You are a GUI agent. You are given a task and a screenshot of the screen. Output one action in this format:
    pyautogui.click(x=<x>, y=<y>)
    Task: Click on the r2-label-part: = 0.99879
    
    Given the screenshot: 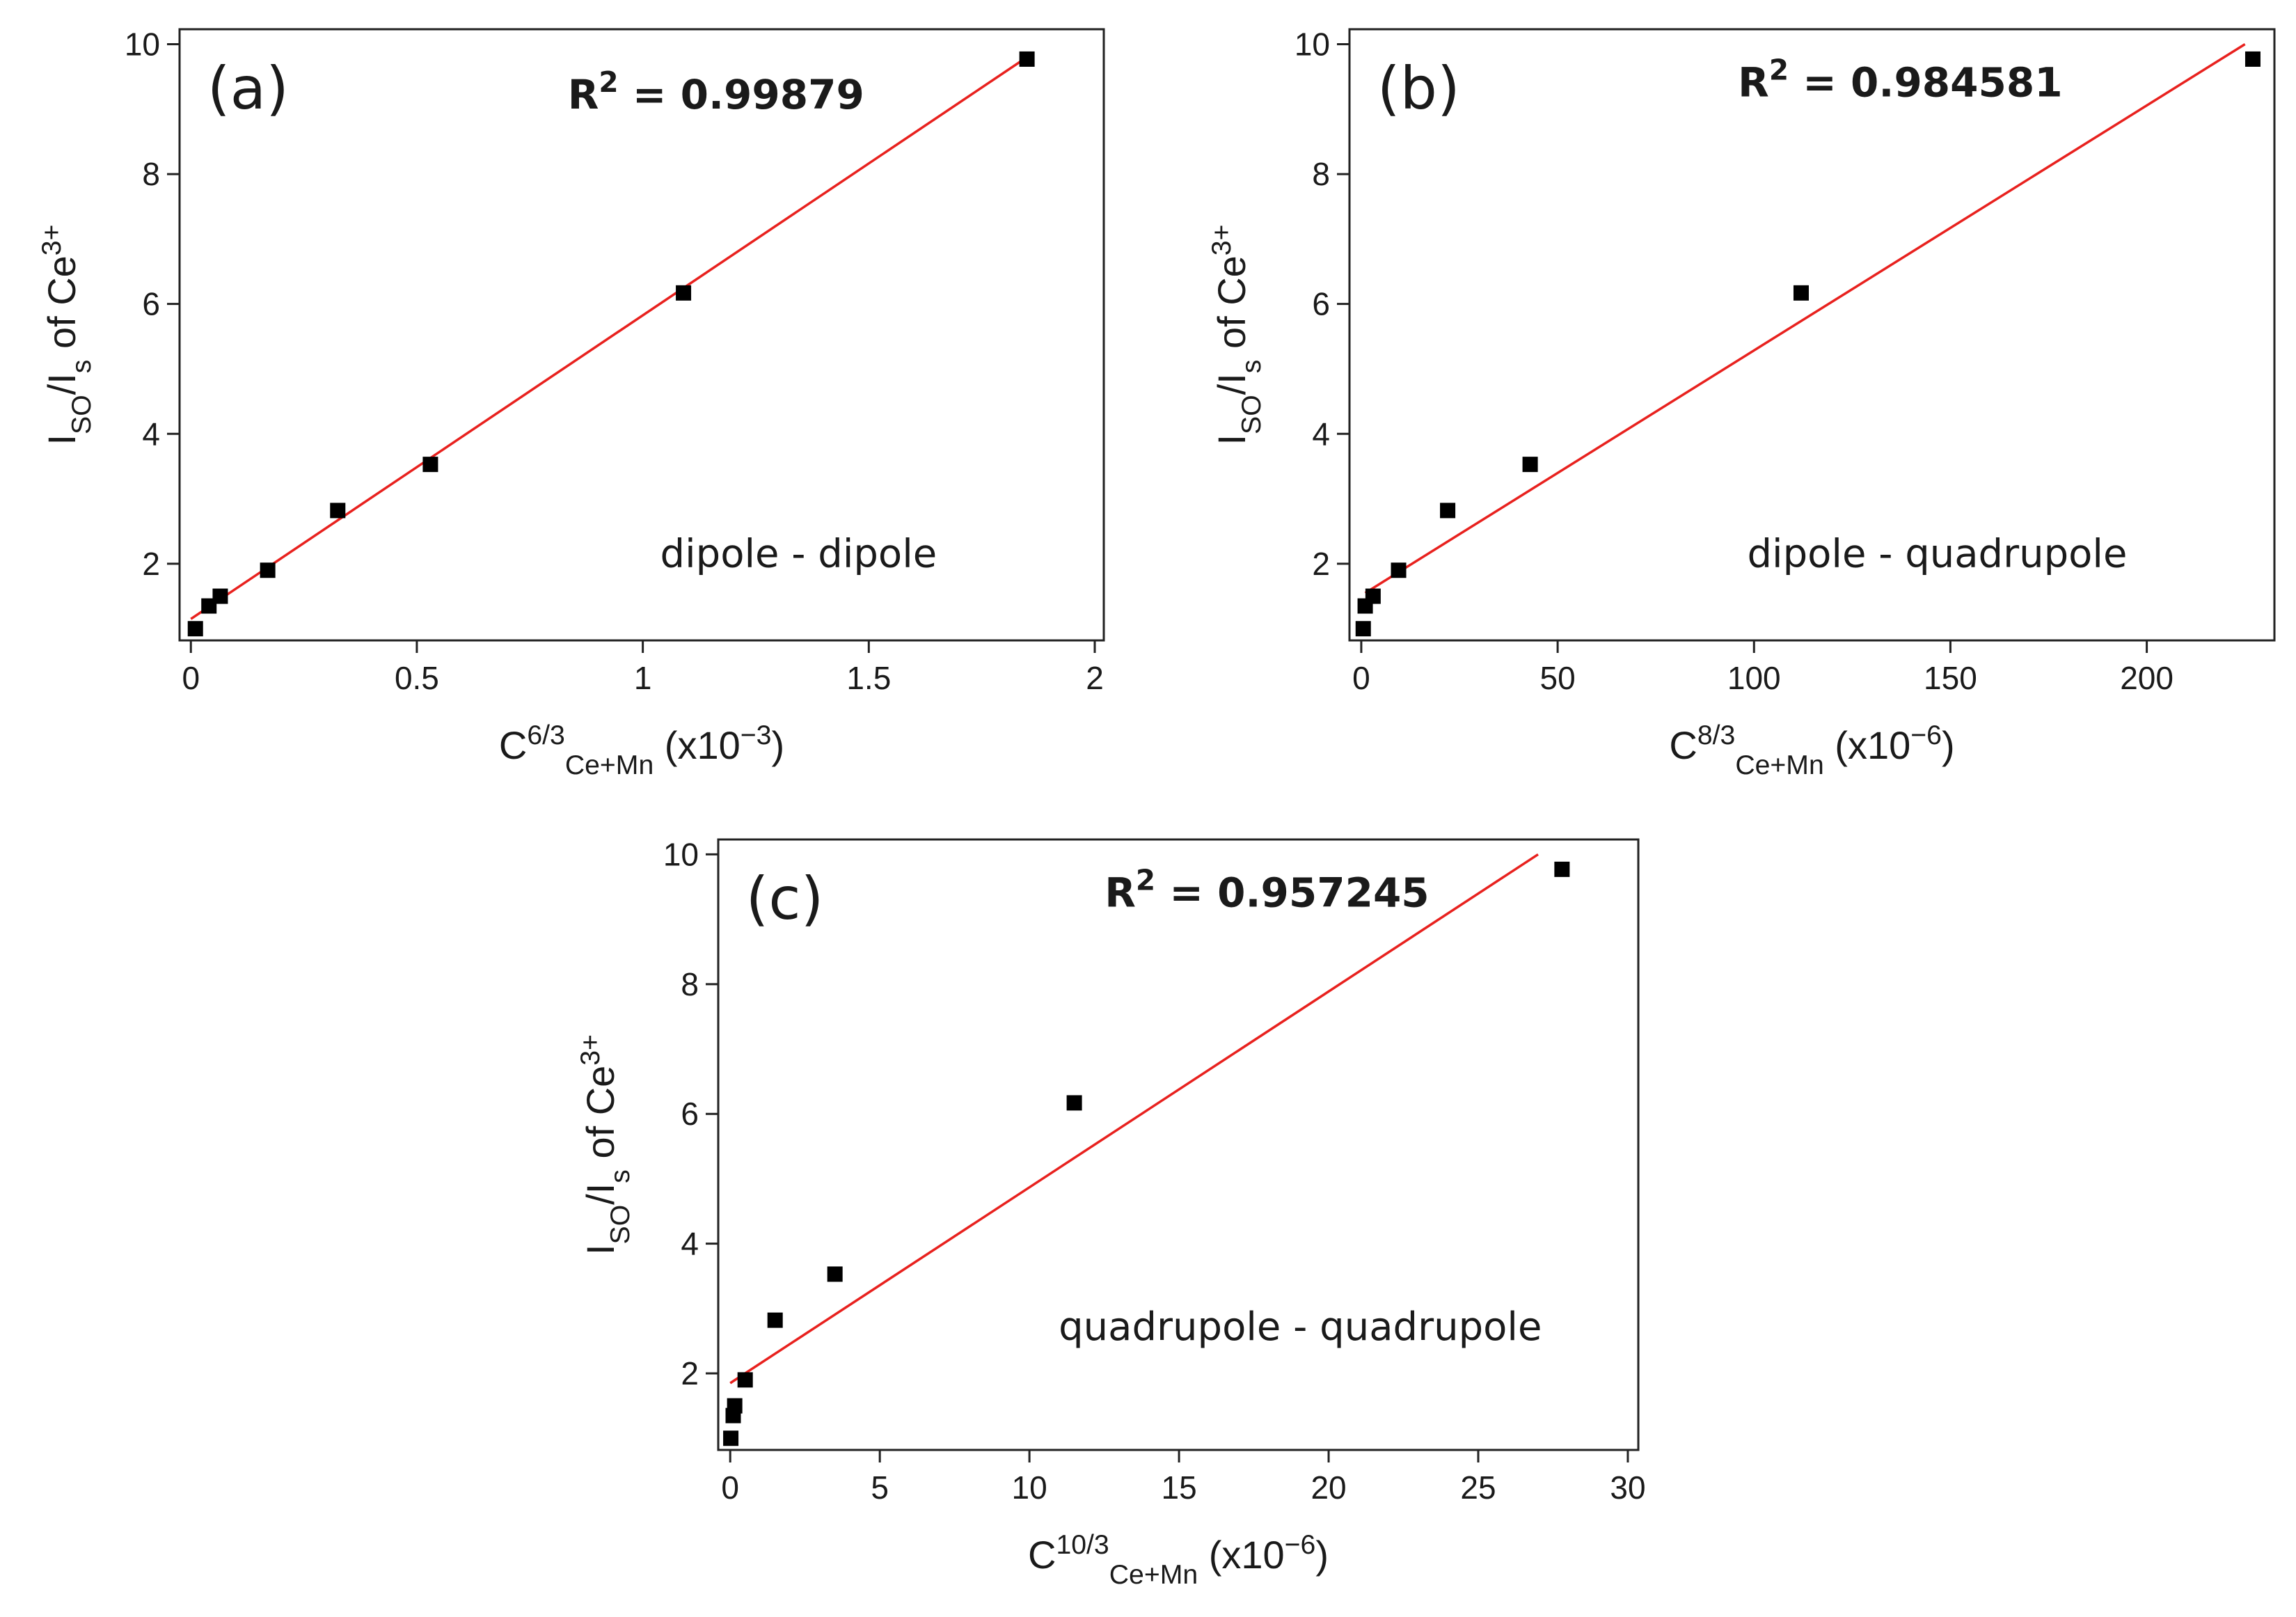 What is the action you would take?
    pyautogui.click(x=741, y=94)
    